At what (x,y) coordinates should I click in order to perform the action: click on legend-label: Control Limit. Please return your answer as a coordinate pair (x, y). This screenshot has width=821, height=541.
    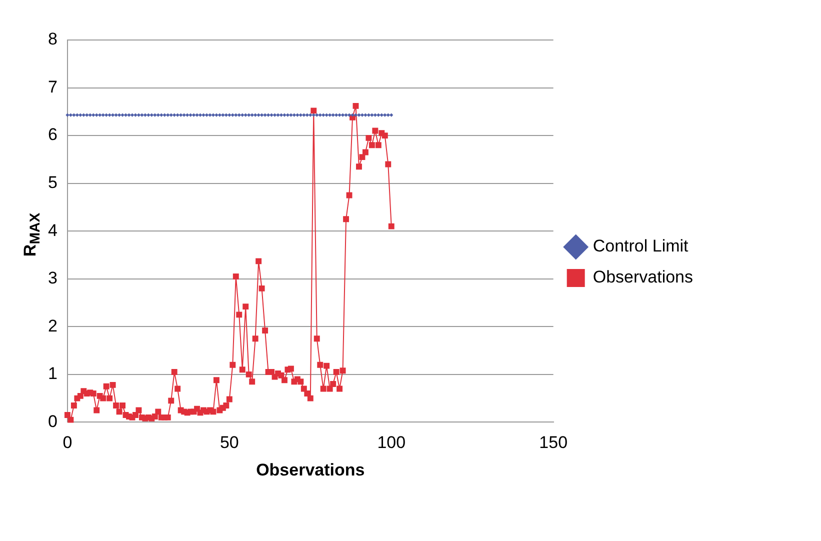
    Looking at the image, I should click on (640, 246).